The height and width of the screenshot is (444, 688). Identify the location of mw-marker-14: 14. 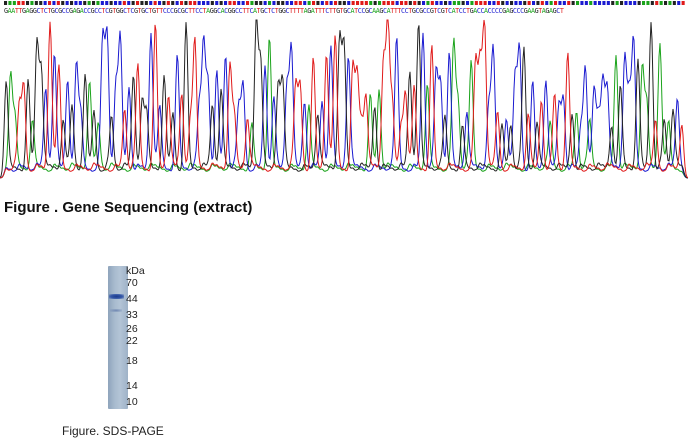
(132, 386).